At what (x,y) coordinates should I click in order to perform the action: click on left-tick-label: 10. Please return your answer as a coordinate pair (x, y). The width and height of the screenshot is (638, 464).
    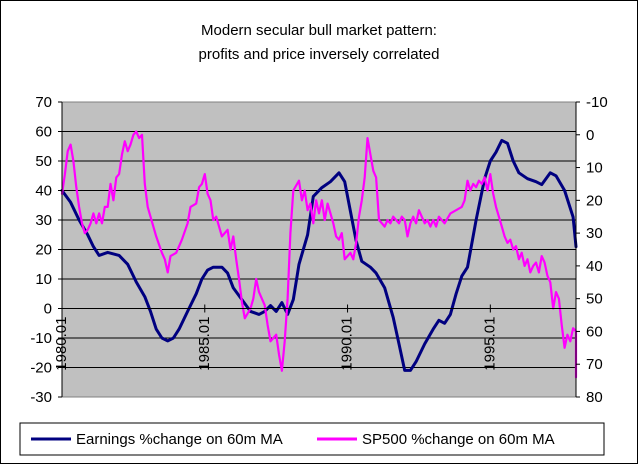
    Looking at the image, I should click on (43, 279).